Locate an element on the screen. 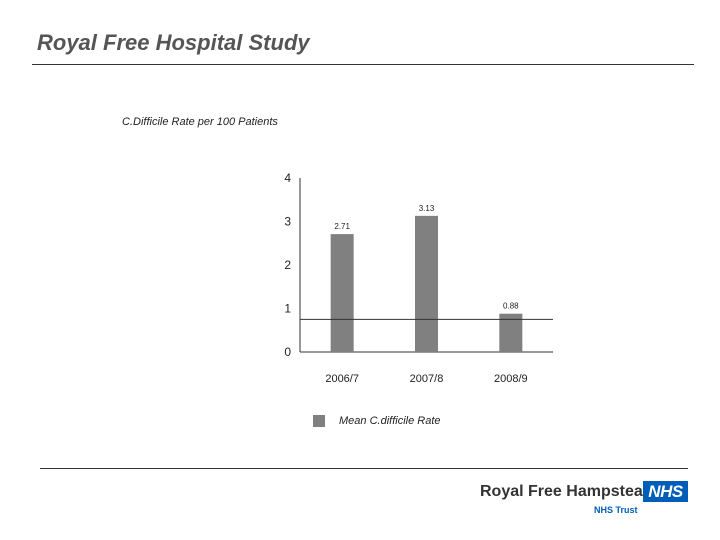 This screenshot has height=540, width=720. logo-trust-label: NHS Trust is located at coordinates (616, 510).